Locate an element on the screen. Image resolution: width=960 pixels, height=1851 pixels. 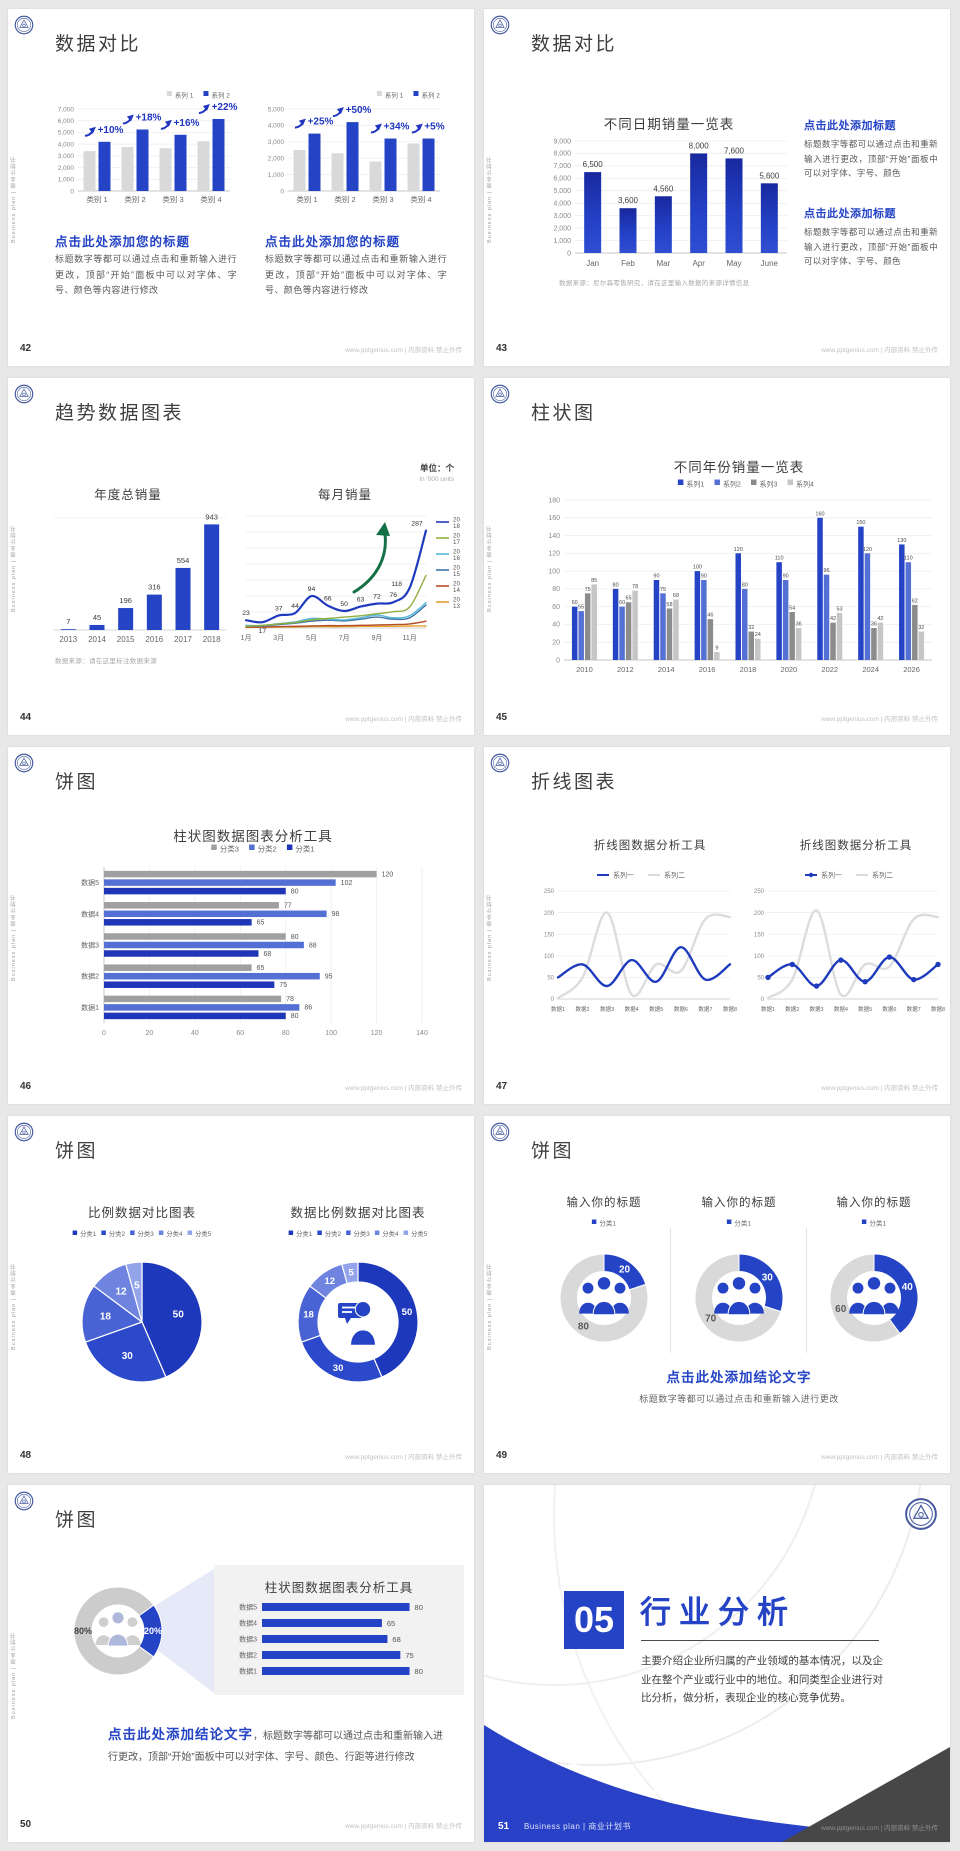
svg-text: Mar is located at coordinates (663, 263).